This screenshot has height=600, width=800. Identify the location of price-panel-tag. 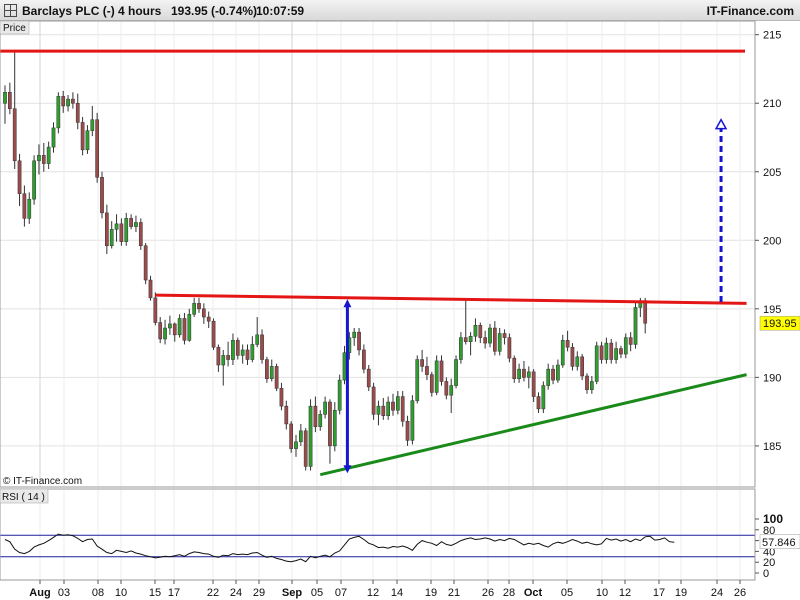
(15, 27).